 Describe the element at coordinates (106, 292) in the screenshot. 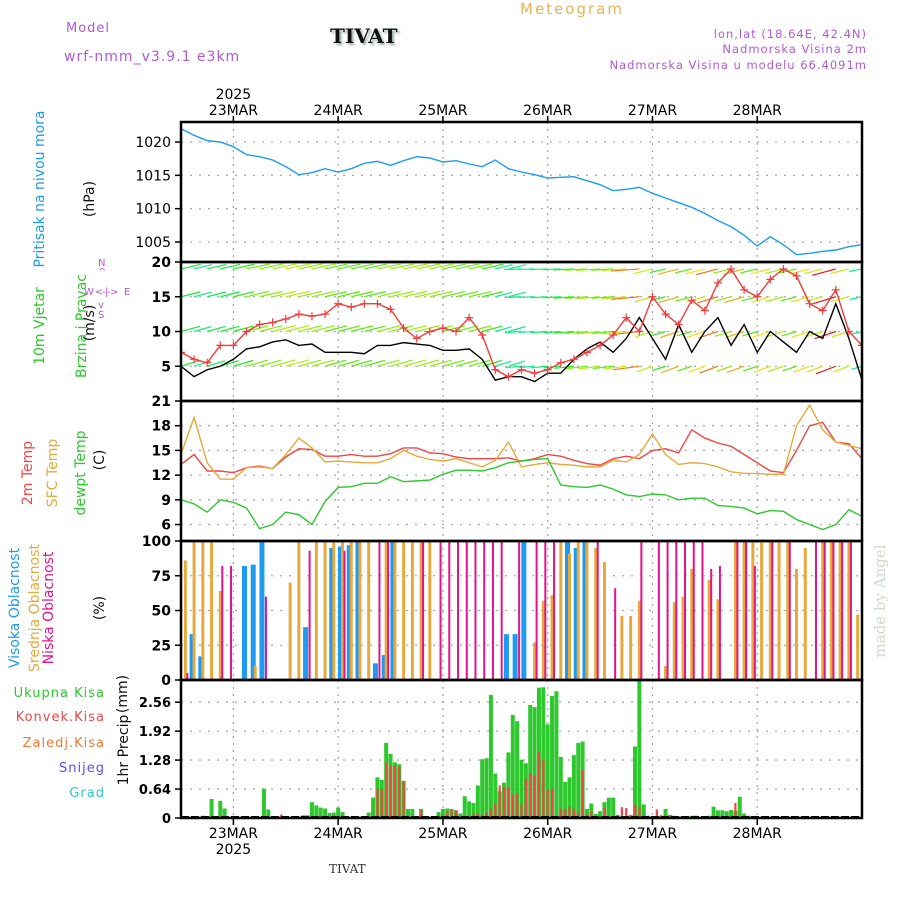

I see `compass-cross: <-|->` at that location.